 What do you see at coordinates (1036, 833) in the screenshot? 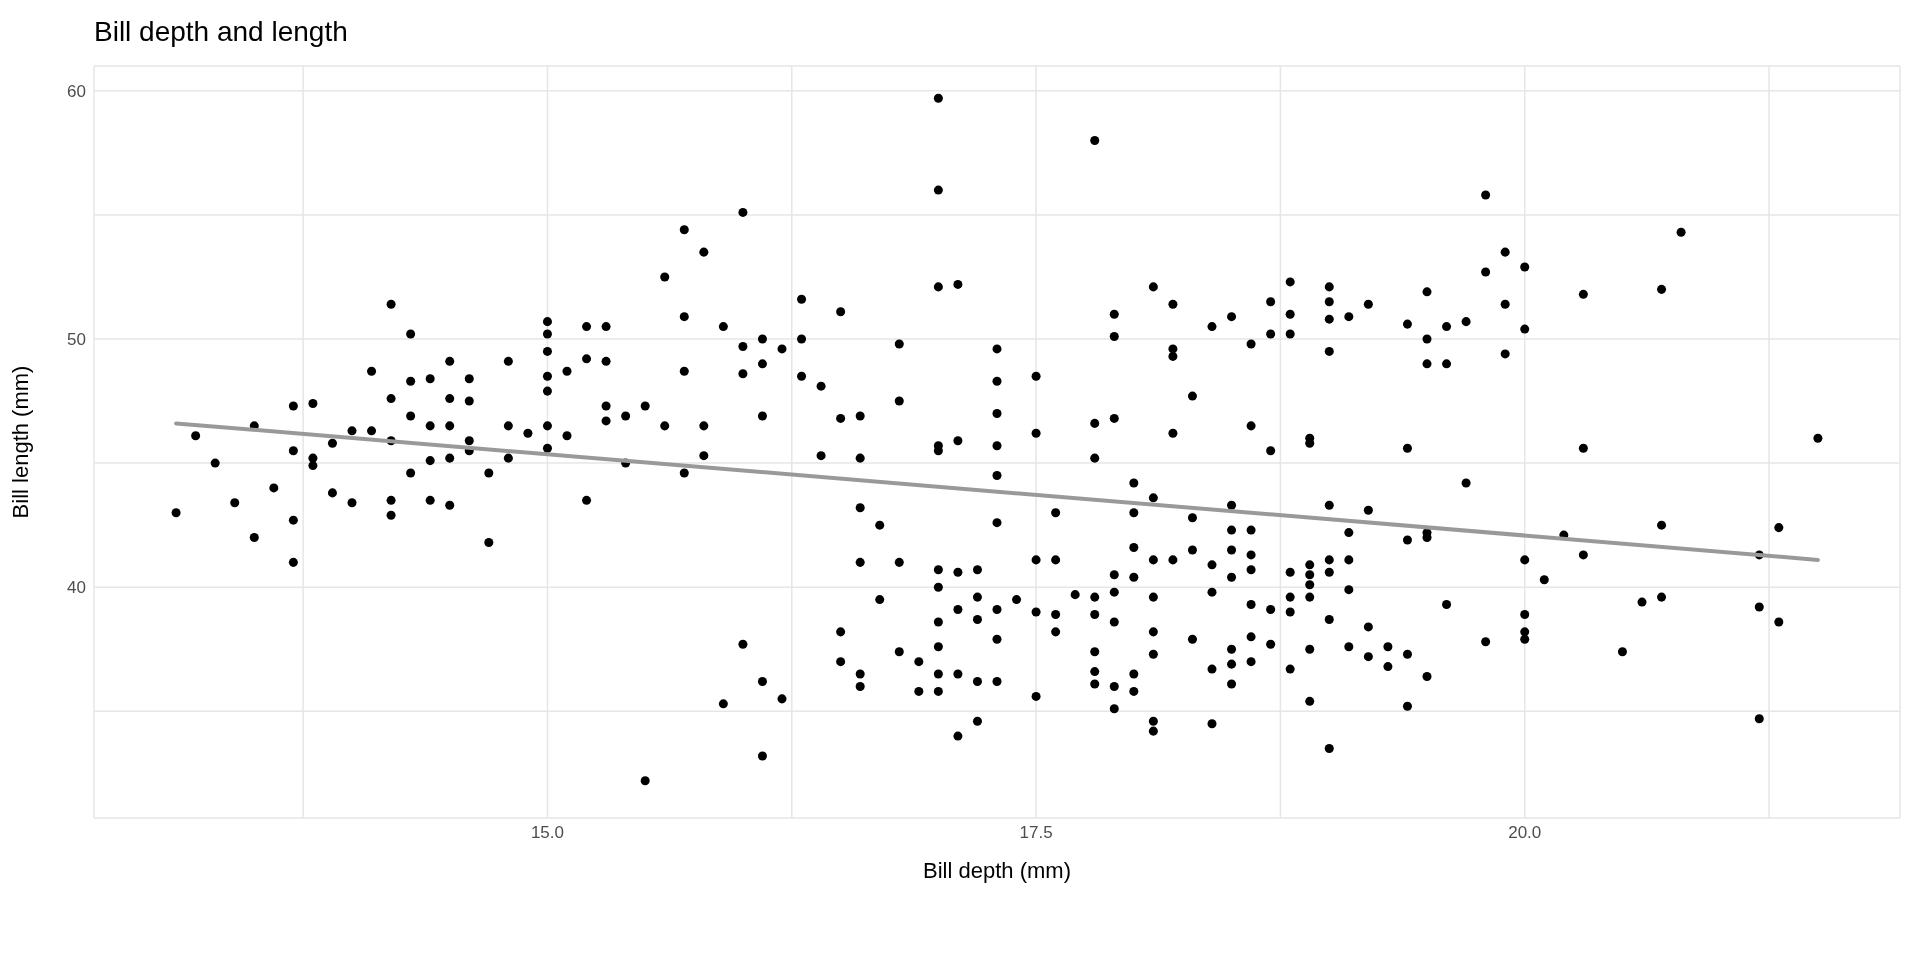
I see `x-tick-label: 17.5` at bounding box center [1036, 833].